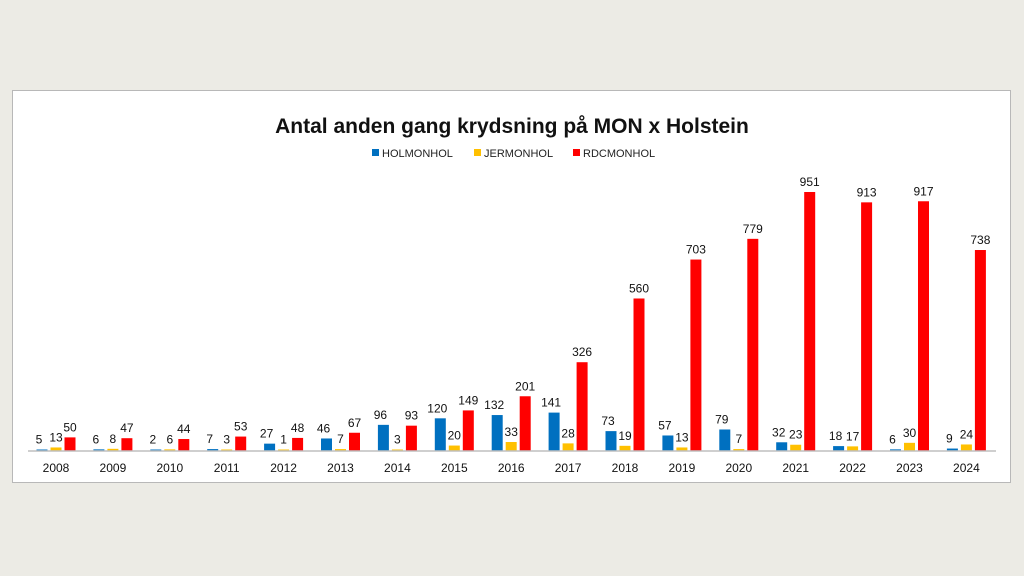 The width and height of the screenshot is (1024, 576). What do you see at coordinates (169, 468) in the screenshot?
I see `x-tick-label: 2010` at bounding box center [169, 468].